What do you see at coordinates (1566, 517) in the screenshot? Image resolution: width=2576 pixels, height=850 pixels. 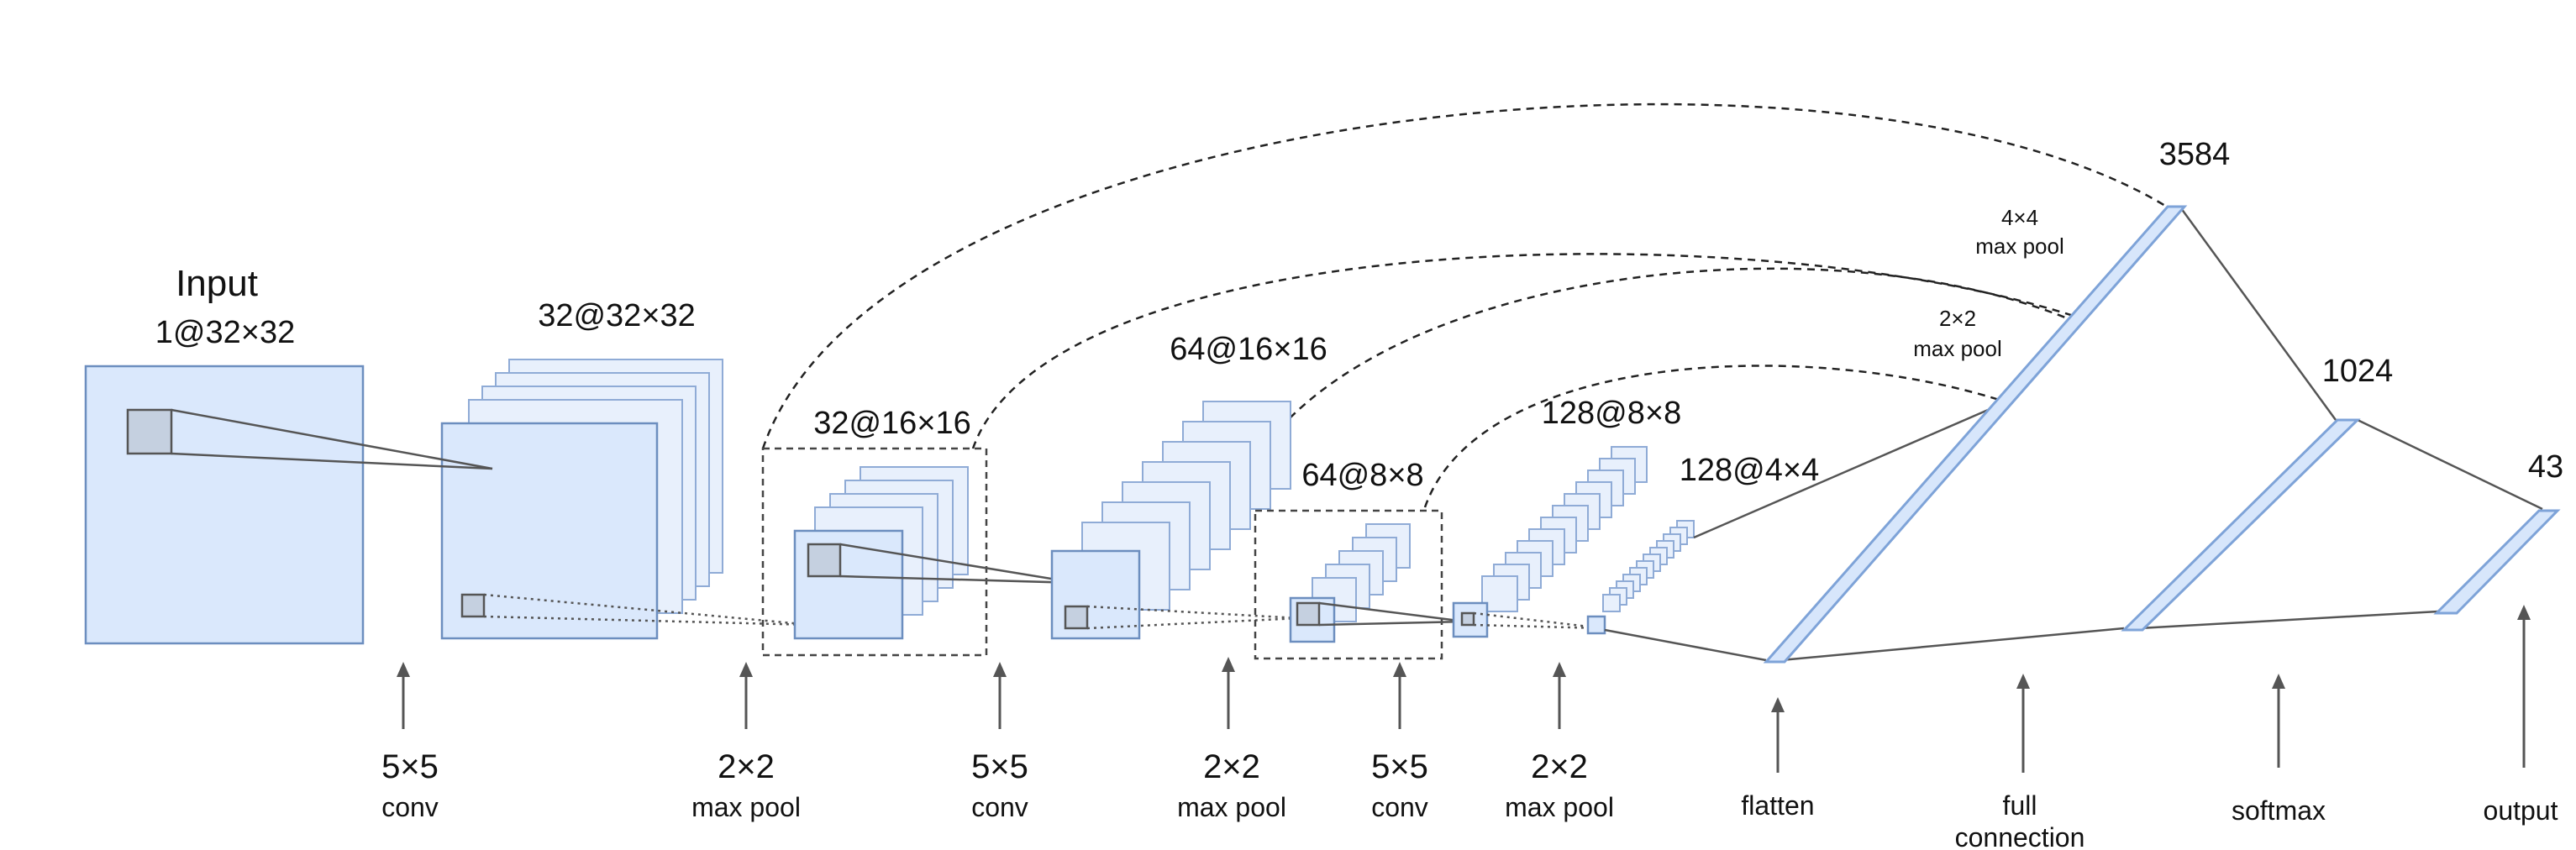 I see `conv3-layer: 128@8×8` at bounding box center [1566, 517].